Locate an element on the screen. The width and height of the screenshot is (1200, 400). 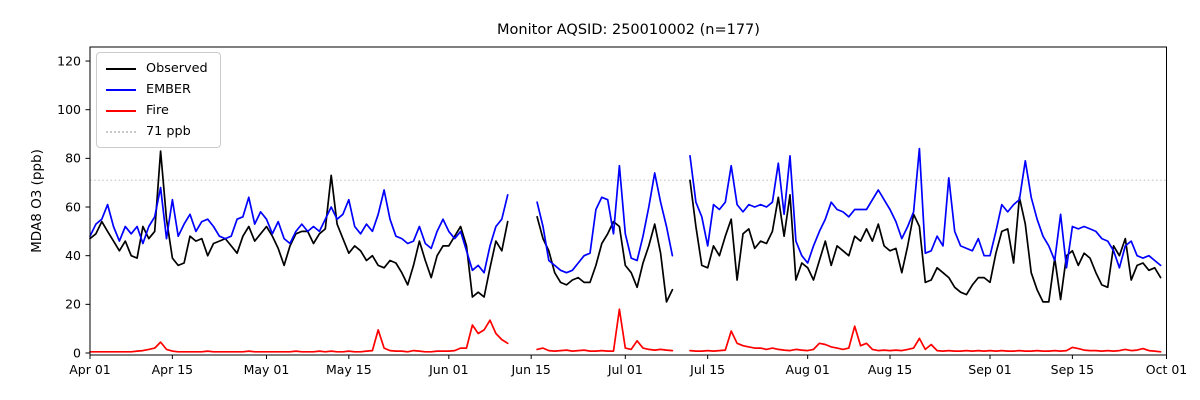
x-tick-label: Sep 01 is located at coordinates (989, 369).